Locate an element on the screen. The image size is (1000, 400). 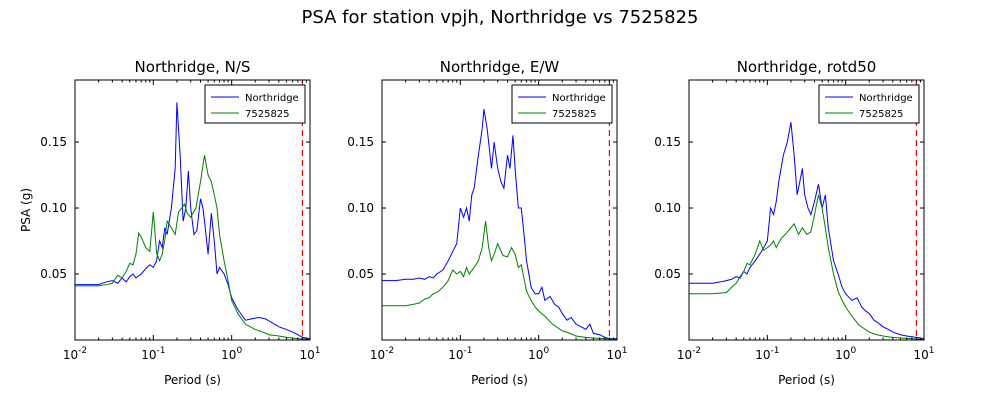
subplot-title: Northridge, rotd50 is located at coordinates (807, 67).